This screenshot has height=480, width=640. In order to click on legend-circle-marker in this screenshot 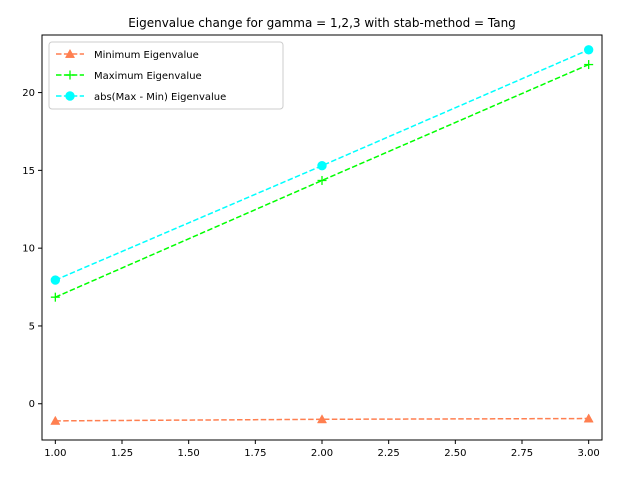, I will do `click(70, 96)`.